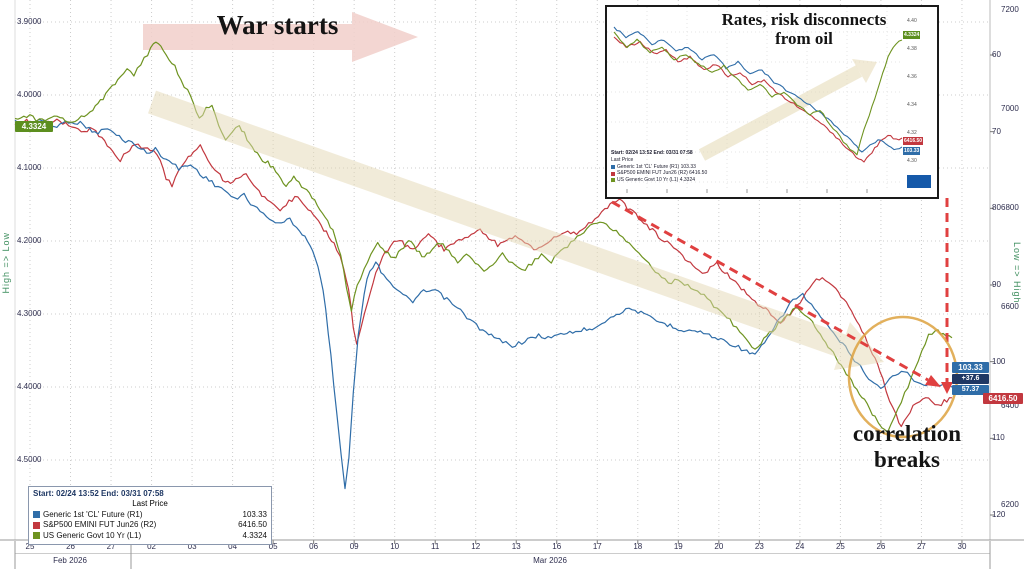  I want to click on inset-arrow-head, so click(864, 71).